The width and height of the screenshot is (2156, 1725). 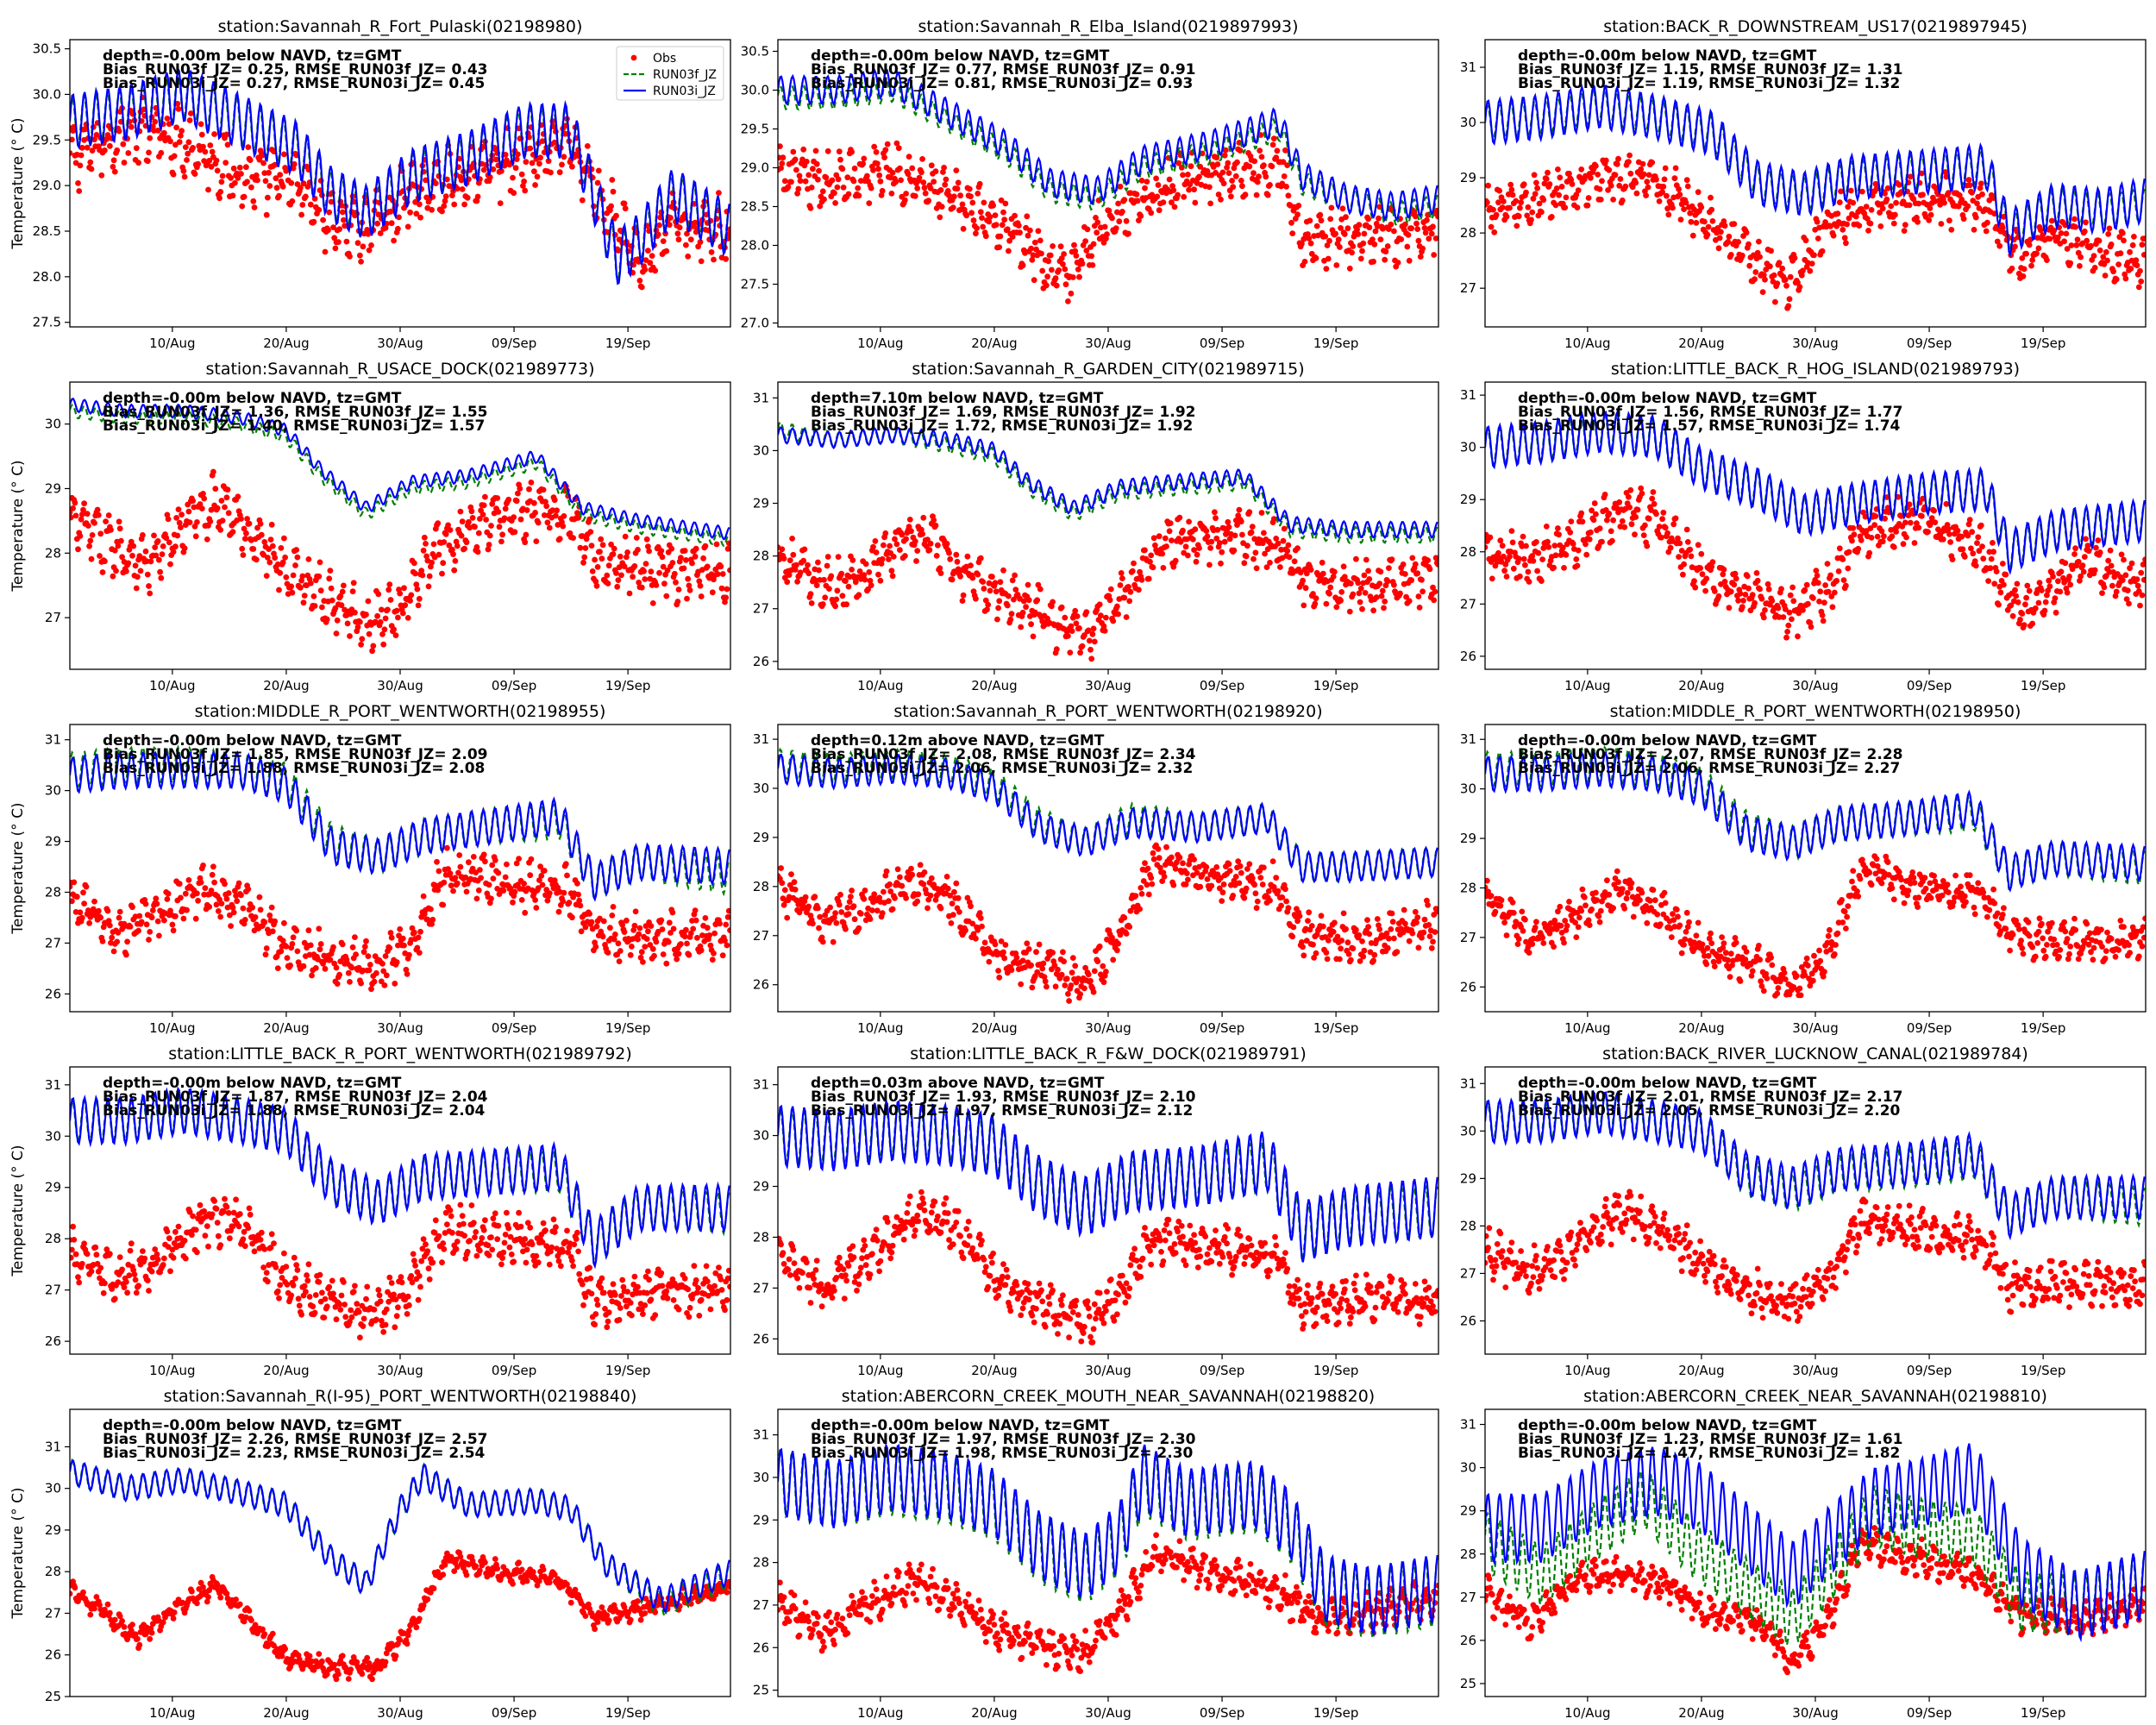 What do you see at coordinates (755, 129) in the screenshot?
I see `y-tick-label: 29.5` at bounding box center [755, 129].